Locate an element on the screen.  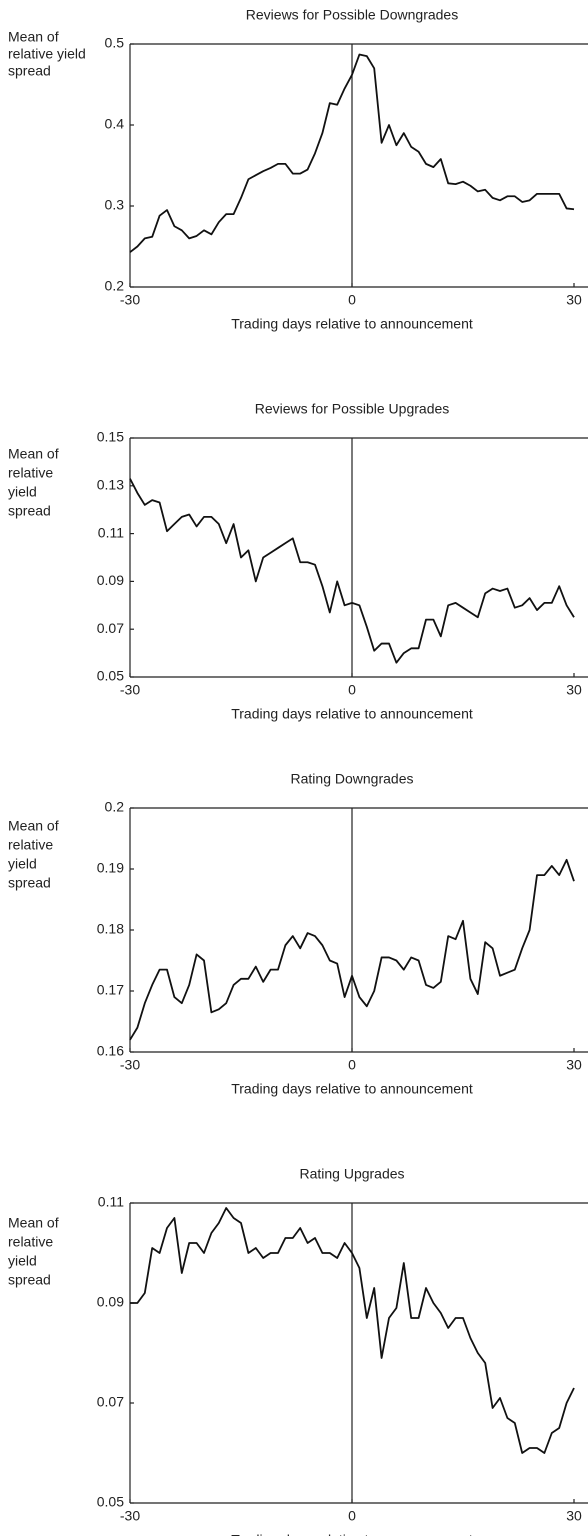
y-axis-label: relative yield is located at coordinates (47, 54).